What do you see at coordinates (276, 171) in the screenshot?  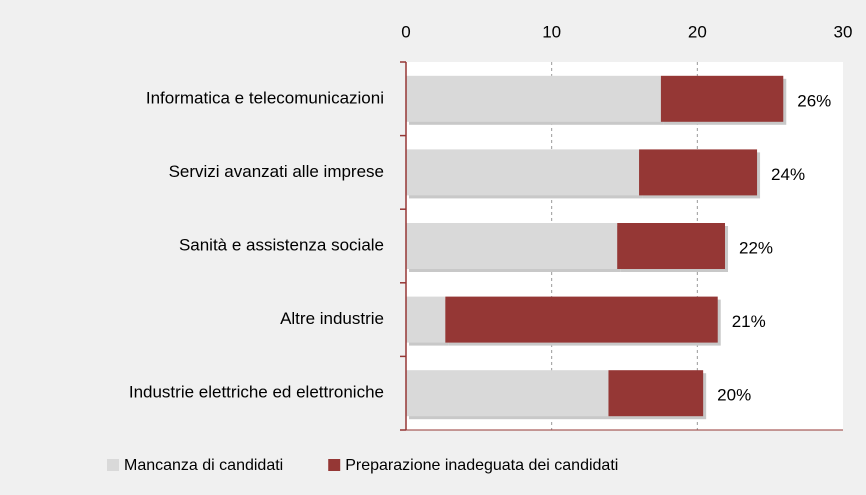 I see `y-tick-label: Servizi avanzati alle imprese` at bounding box center [276, 171].